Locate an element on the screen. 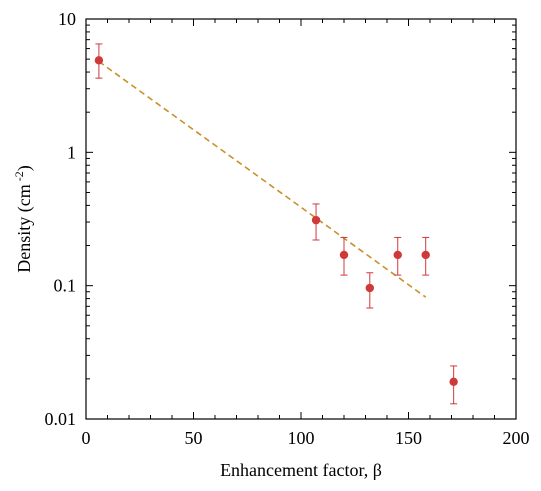 The width and height of the screenshot is (541, 491). y-tick-label: 0.1 is located at coordinates (65, 286).